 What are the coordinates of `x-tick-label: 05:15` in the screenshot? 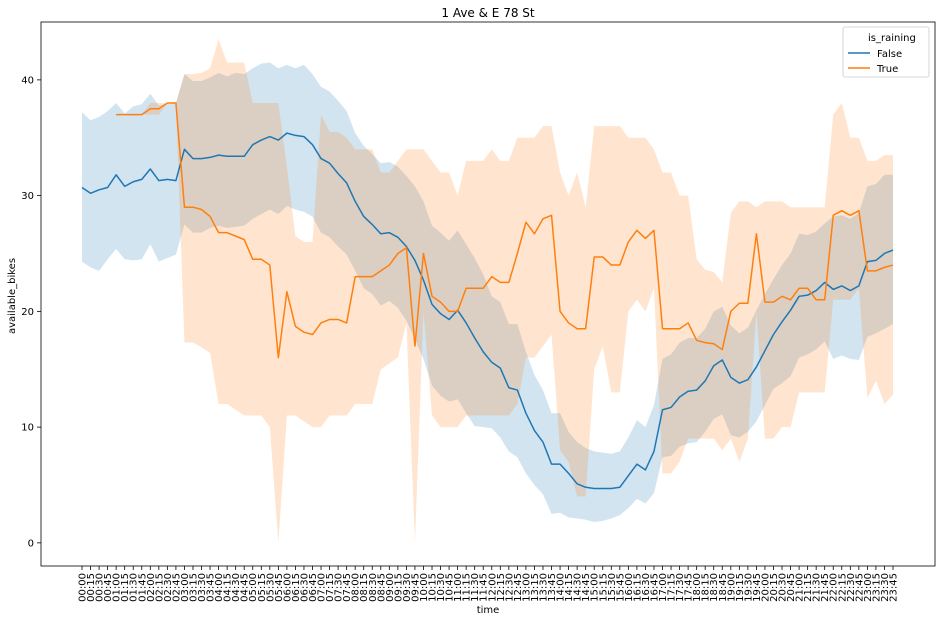 It's located at (262, 587).